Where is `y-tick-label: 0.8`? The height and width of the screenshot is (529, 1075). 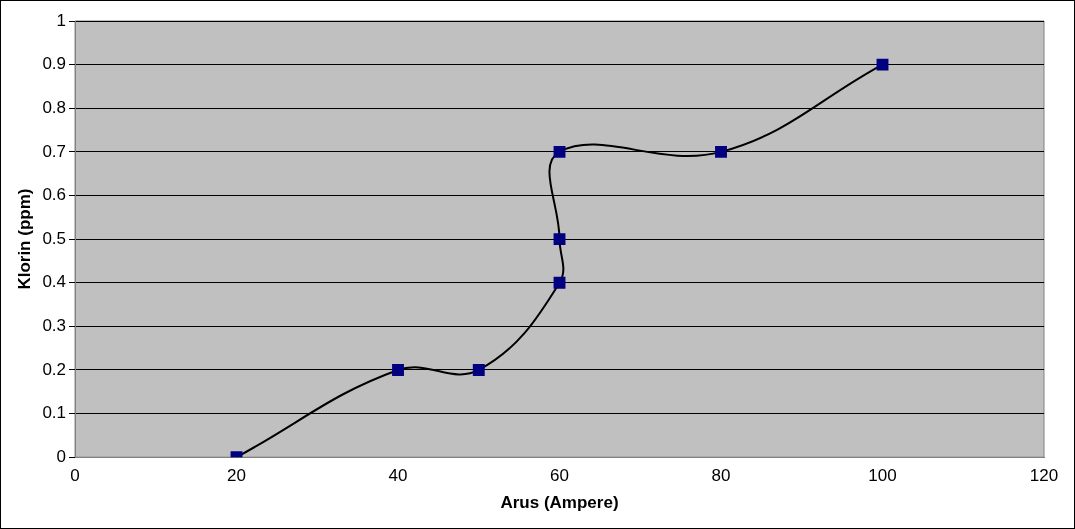 y-tick-label: 0.8 is located at coordinates (54, 107).